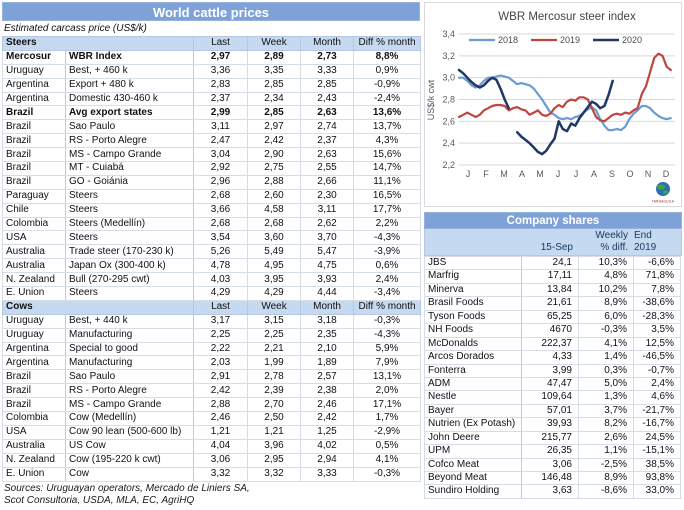 The width and height of the screenshot is (684, 510). Describe the element at coordinates (606, 276) in the screenshot. I see `company-weekly-cell: 4,8%` at that location.